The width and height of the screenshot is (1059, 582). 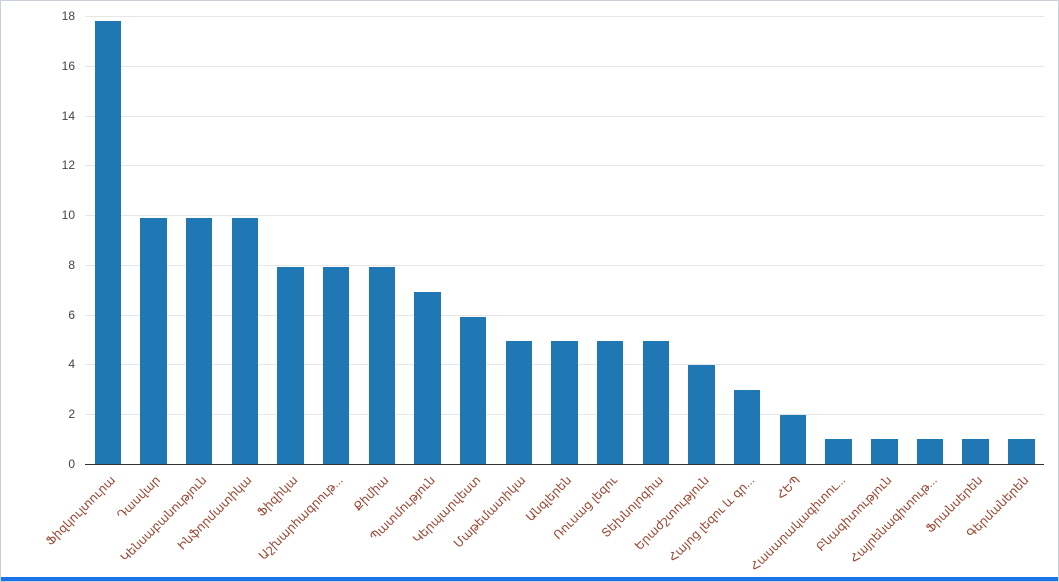 I want to click on y-axis: 0 2 4 6 8 10 12 14 16 18, so click(x=38, y=240).